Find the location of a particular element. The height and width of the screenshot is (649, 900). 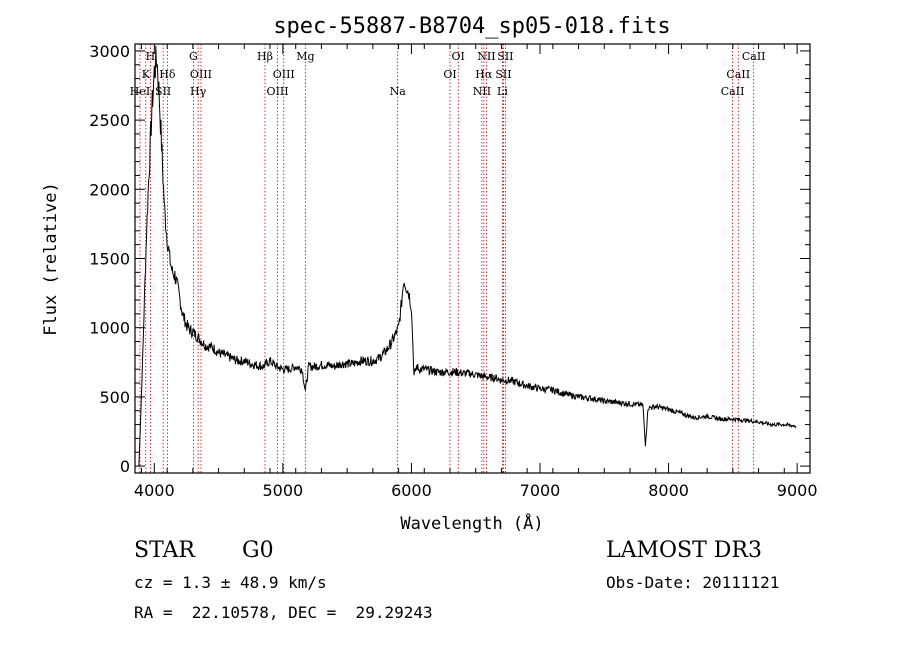

line-marker-label-20: Li is located at coordinates (502, 91).